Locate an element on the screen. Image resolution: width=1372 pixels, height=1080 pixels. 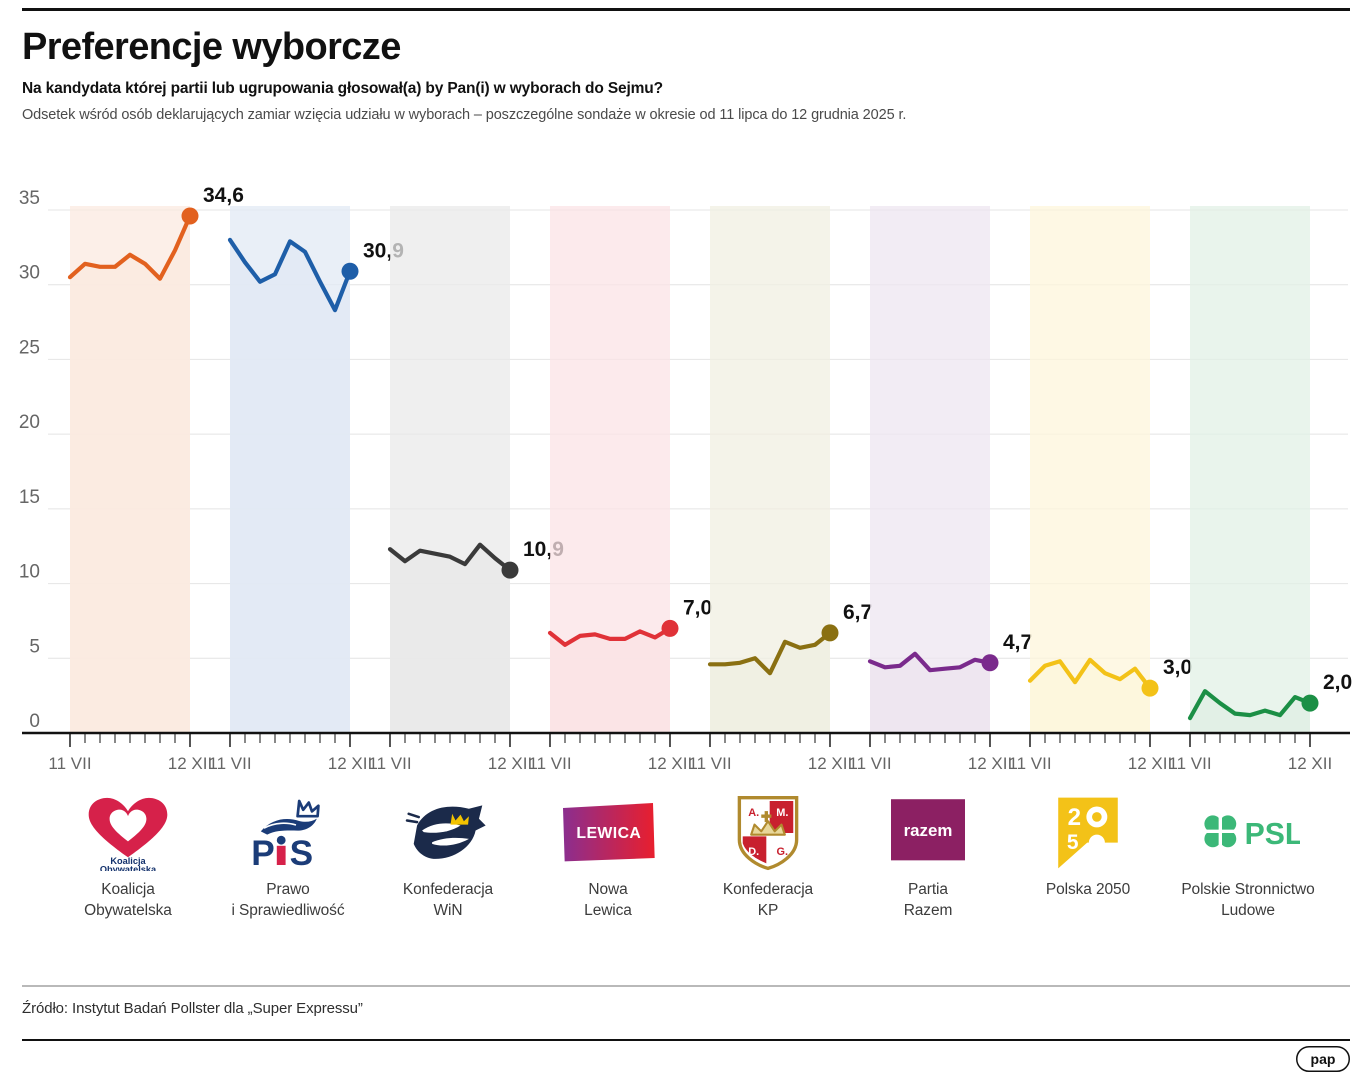
legend-item-label: Konfederacja KP is located at coordinates (768, 900).